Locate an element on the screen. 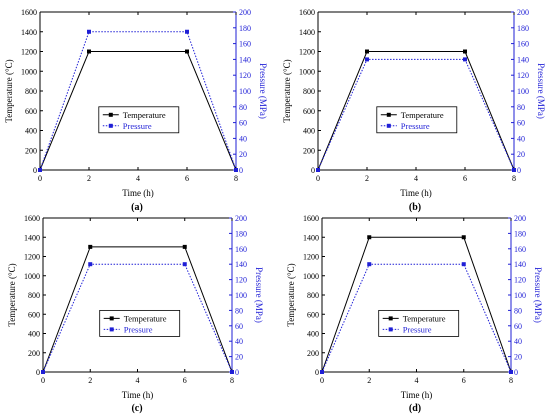 The height and width of the screenshot is (418, 550). y-tick-label-right: 140 is located at coordinates (520, 264).